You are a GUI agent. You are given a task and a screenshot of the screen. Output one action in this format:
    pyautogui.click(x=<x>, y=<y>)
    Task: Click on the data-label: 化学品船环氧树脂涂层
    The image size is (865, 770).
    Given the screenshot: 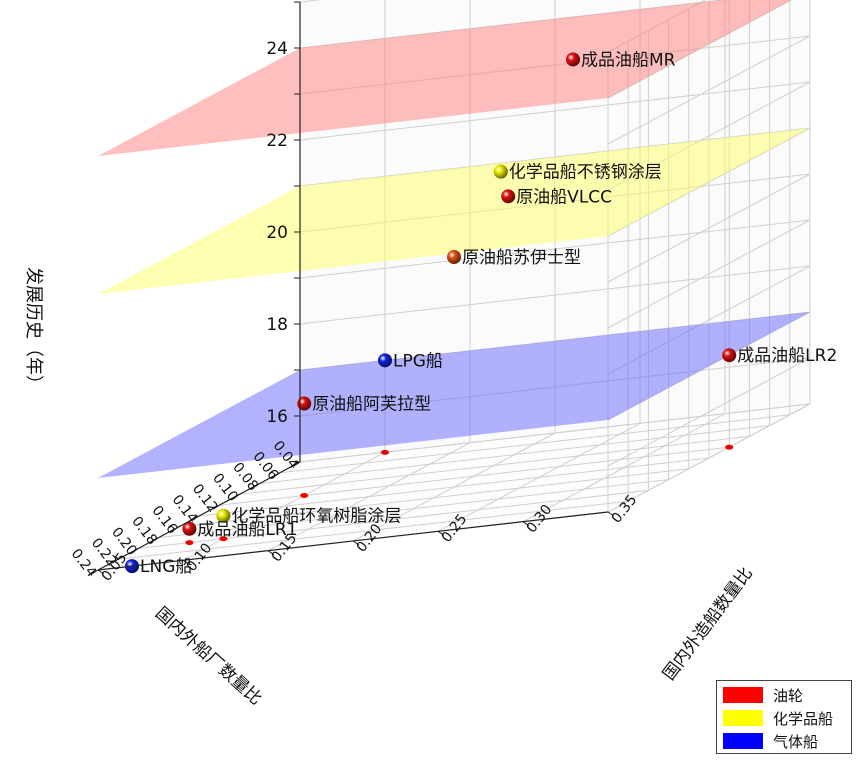 What is the action you would take?
    pyautogui.click(x=316, y=517)
    